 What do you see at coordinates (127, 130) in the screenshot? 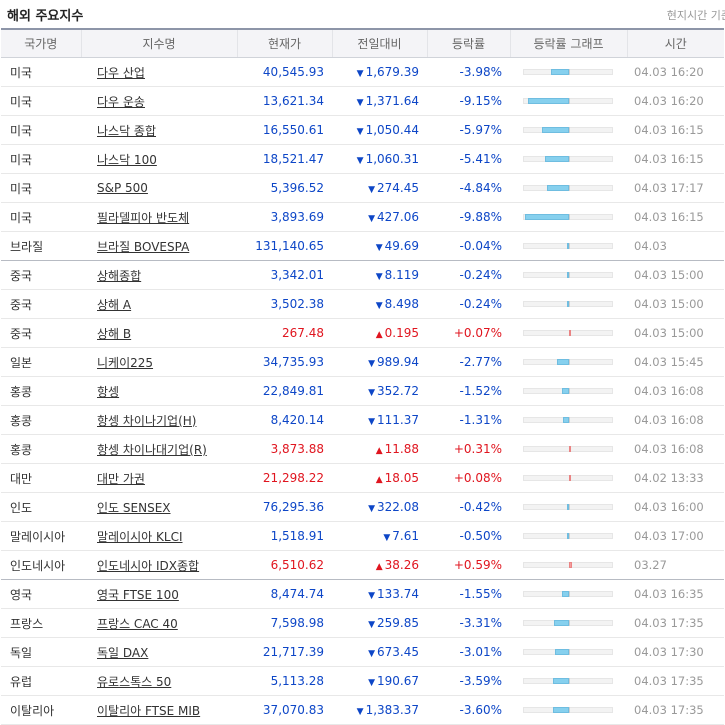
I see `index-name-link: 나스닥 종합` at bounding box center [127, 130].